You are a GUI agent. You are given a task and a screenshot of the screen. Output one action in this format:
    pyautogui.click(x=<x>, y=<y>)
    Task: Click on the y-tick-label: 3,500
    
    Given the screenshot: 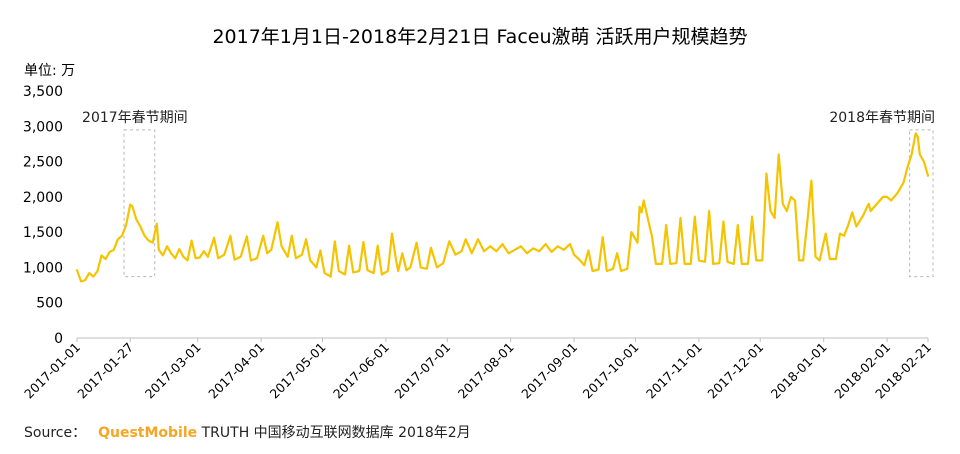 What is the action you would take?
    pyautogui.click(x=43, y=92)
    